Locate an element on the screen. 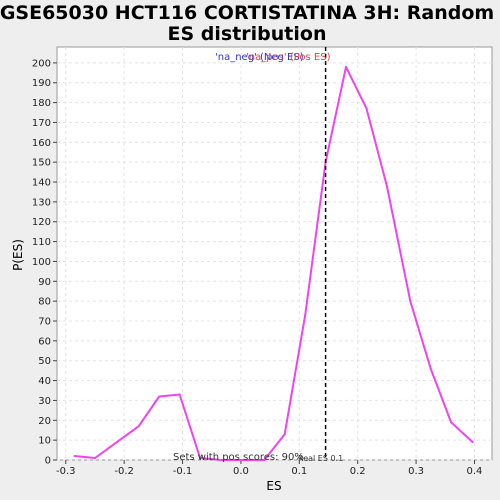 The image size is (500, 500). y-tick-label: 120 is located at coordinates (41, 222).